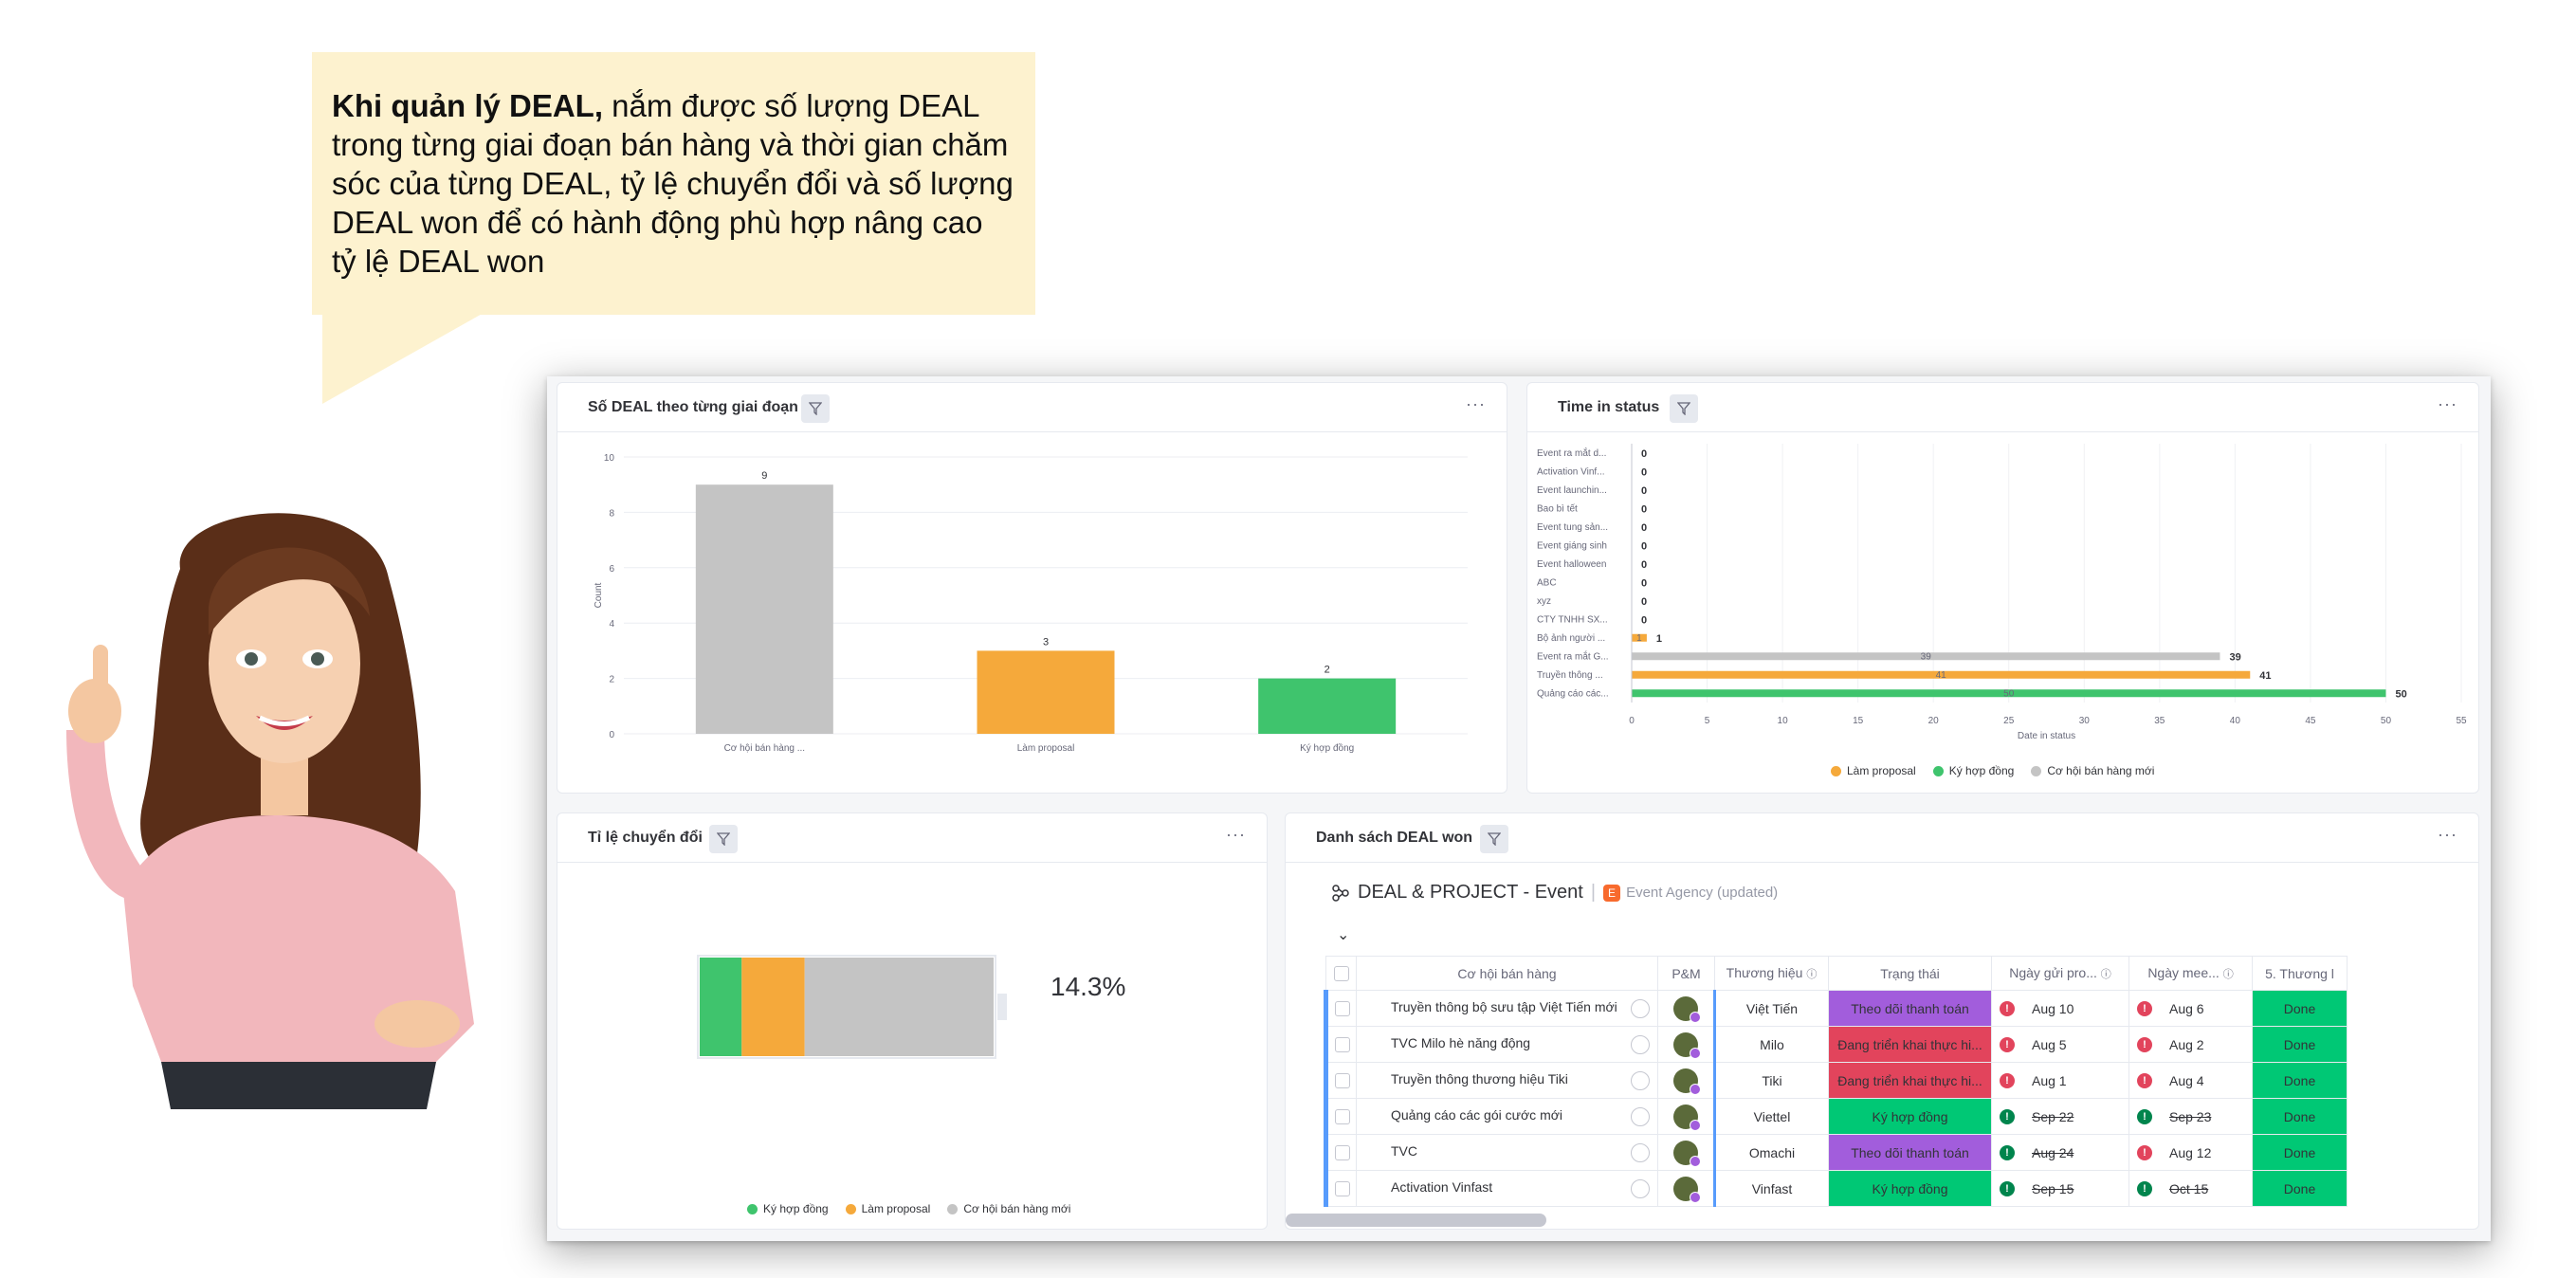 This screenshot has width=2576, height=1278. Describe the element at coordinates (2190, 1080) in the screenshot. I see `meeting-date-cell: ! Aug 4` at that location.